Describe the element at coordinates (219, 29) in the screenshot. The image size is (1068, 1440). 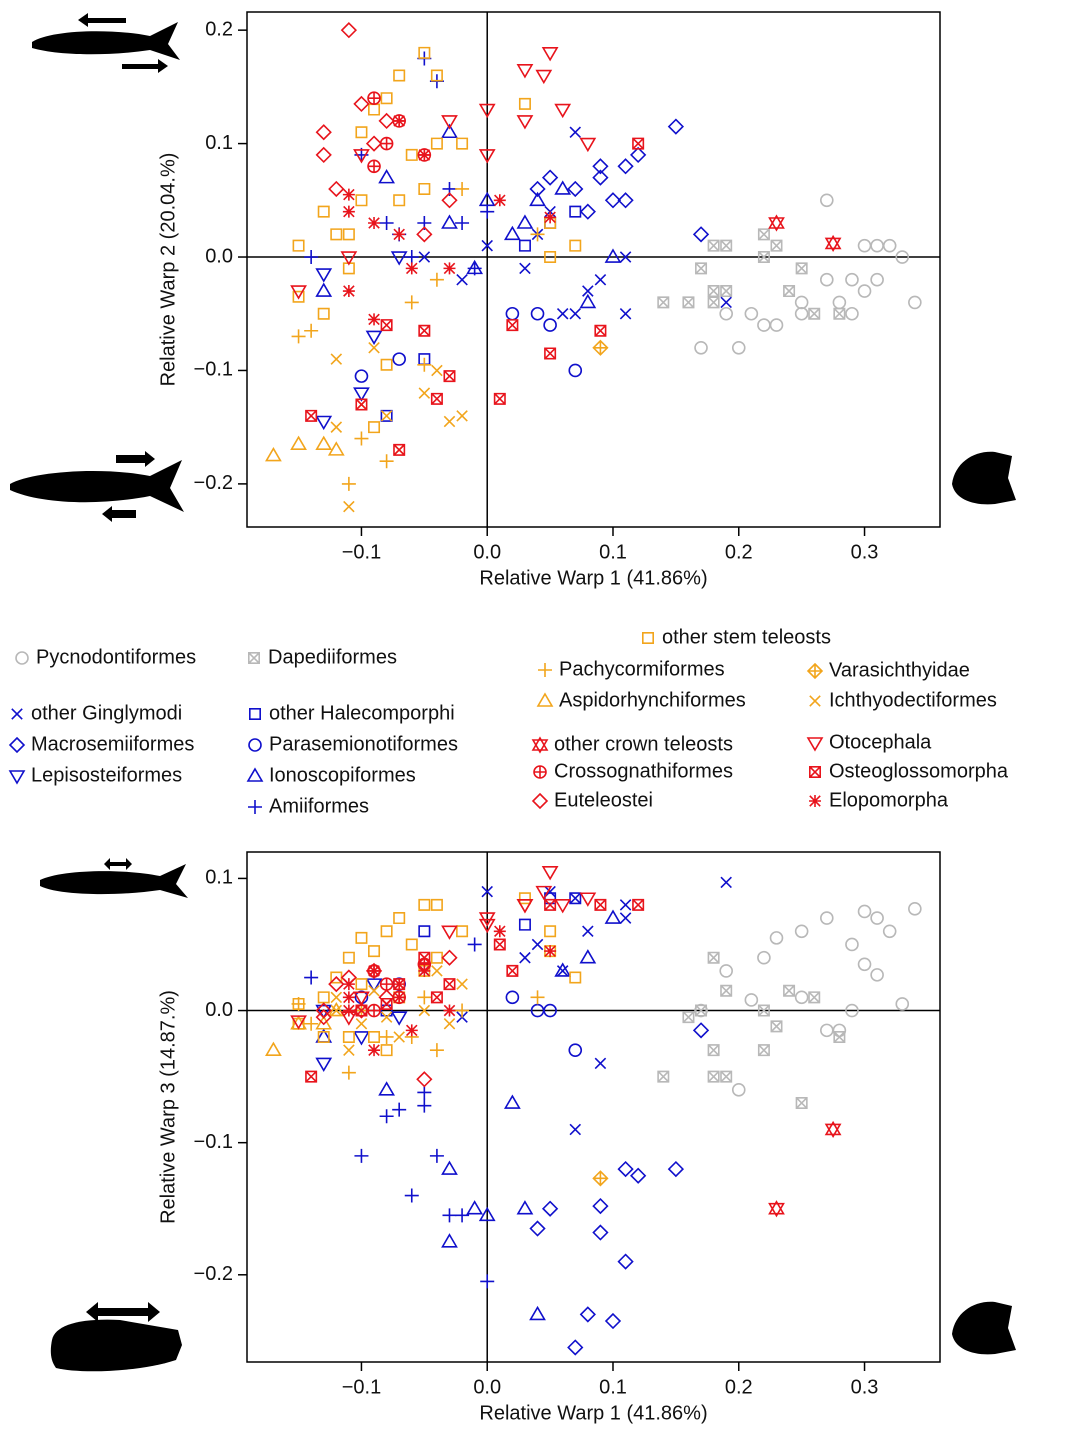
I see `y-tick-label: 0.2` at that location.